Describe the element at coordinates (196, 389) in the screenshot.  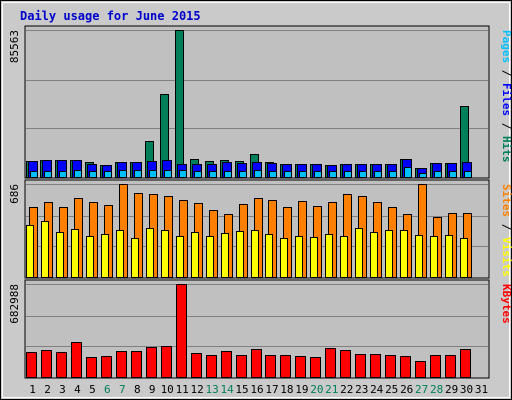
I see `x-tick-label: 12` at that location.